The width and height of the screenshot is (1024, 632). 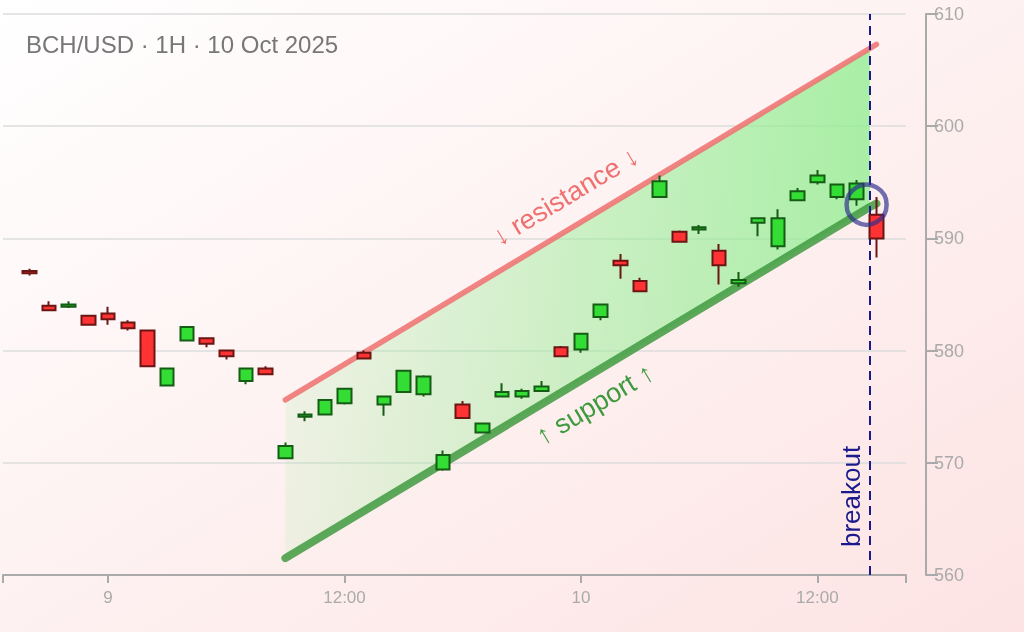 What do you see at coordinates (949, 350) in the screenshot?
I see `y-tick-label: 580` at bounding box center [949, 350].